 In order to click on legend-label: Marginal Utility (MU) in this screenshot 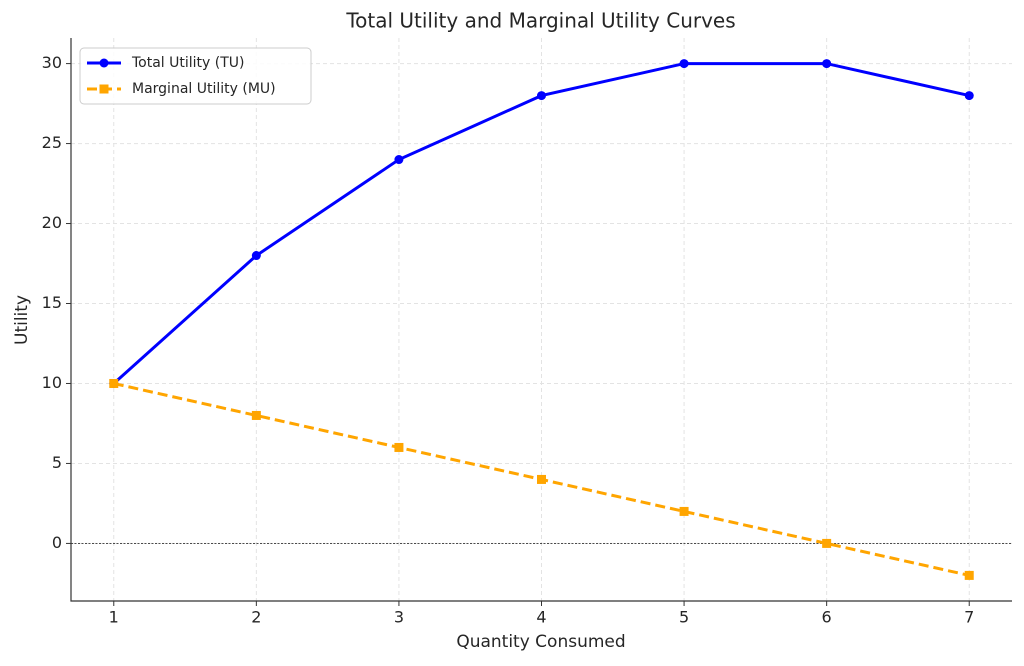, I will do `click(204, 89)`.